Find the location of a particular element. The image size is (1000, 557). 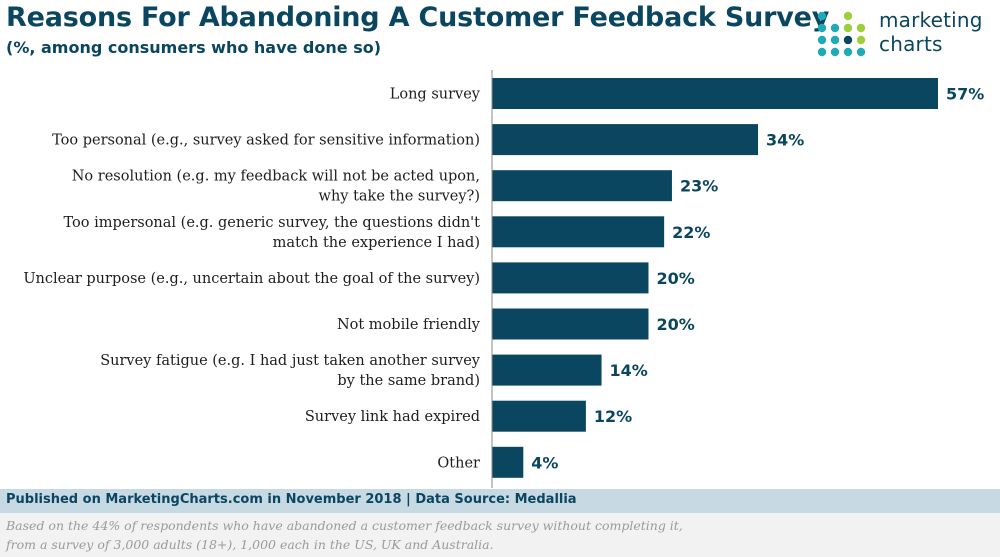

chart-subtitle: (%, among consumers who have done so) is located at coordinates (194, 47).